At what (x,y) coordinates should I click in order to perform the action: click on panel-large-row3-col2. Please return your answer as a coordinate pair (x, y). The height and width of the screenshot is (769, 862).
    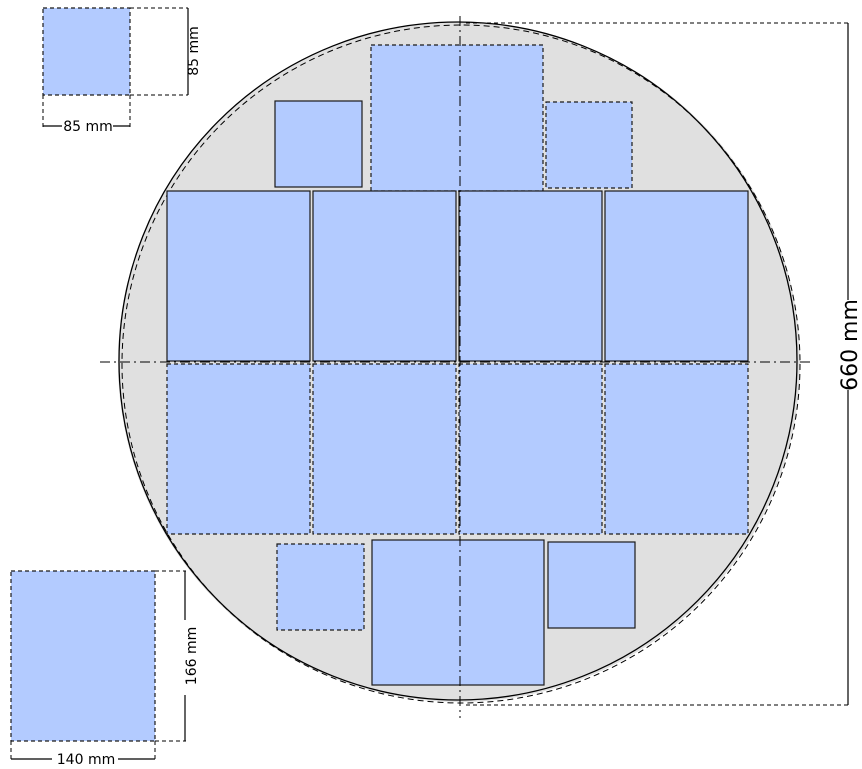
    Looking at the image, I should click on (384, 449).